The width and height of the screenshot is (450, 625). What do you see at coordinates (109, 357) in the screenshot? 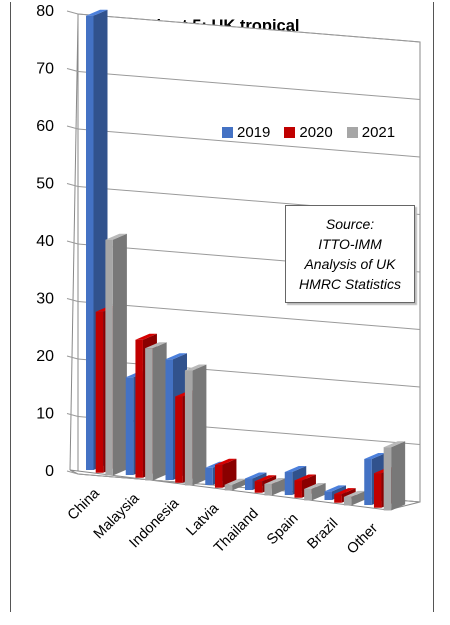
I see `bar-front-china-2021` at bounding box center [109, 357].